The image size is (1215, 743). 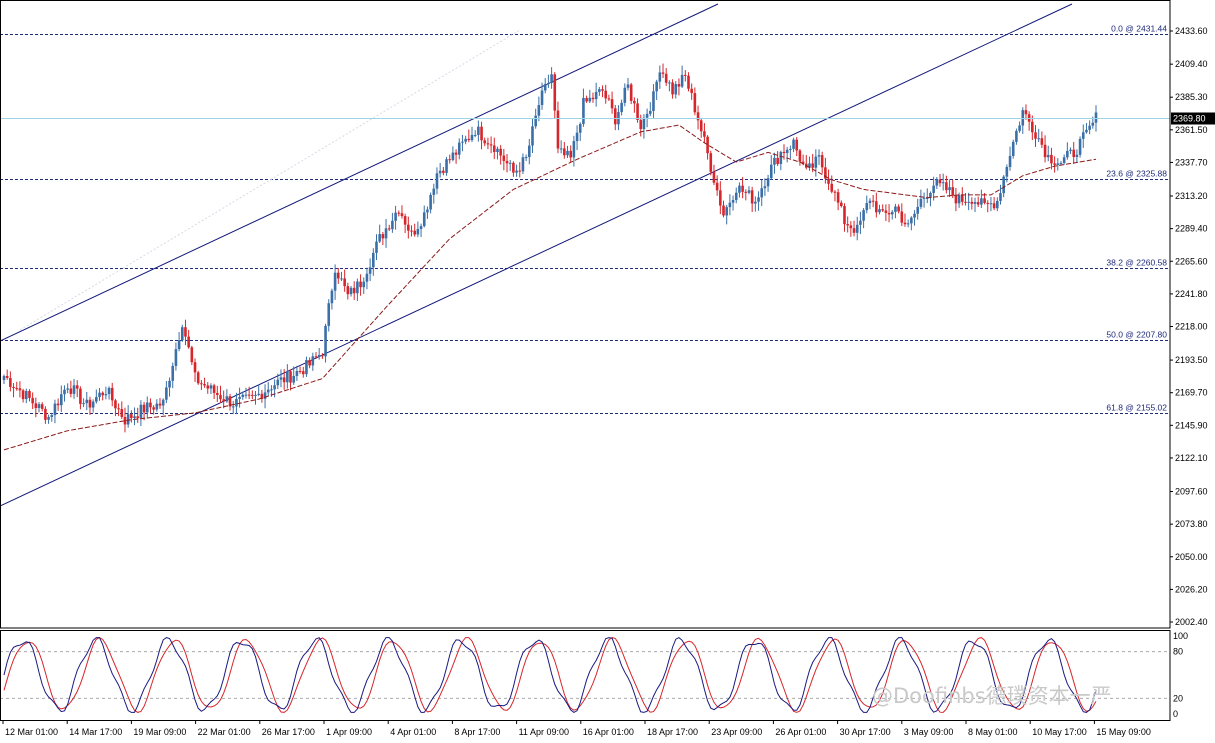 I want to click on time-tick-label: 16 Apr 01:00, so click(x=608, y=732).